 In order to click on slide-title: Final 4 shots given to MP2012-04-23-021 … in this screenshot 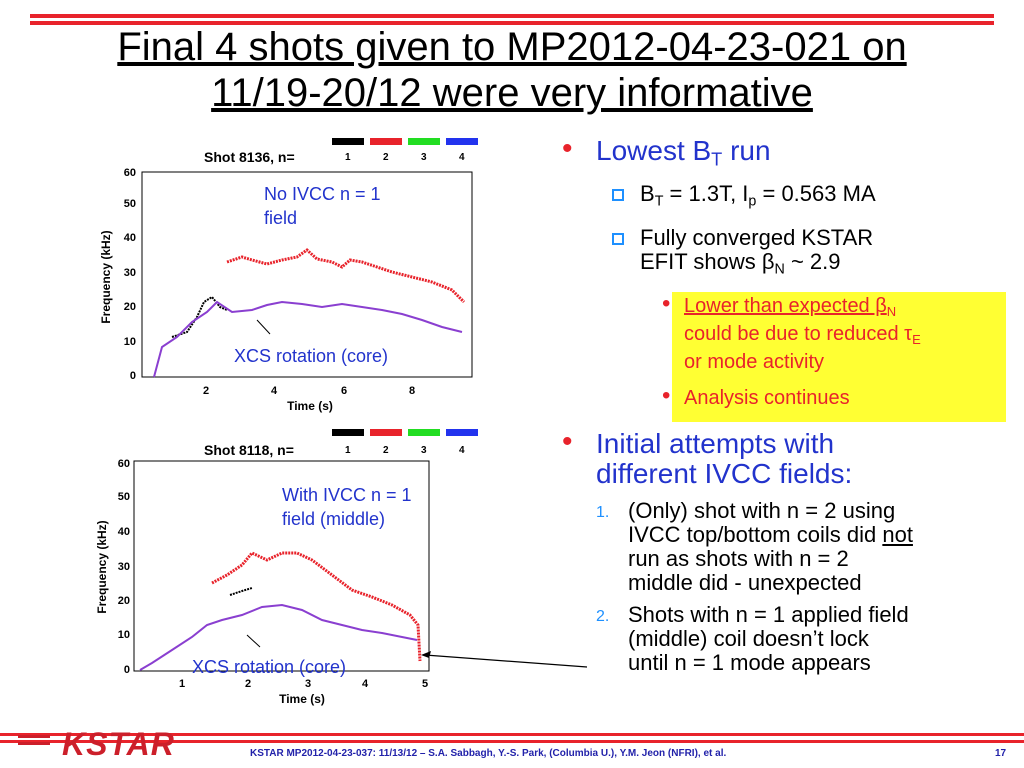, I will do `click(512, 70)`.